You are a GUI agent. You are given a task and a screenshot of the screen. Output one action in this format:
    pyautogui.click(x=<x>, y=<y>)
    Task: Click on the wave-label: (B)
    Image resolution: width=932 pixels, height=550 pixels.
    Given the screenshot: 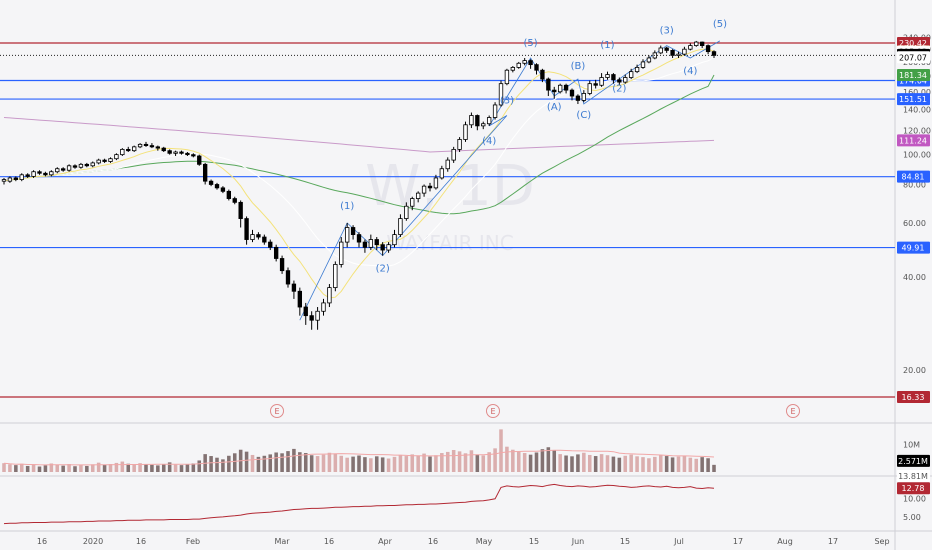 What is the action you would take?
    pyautogui.click(x=578, y=66)
    